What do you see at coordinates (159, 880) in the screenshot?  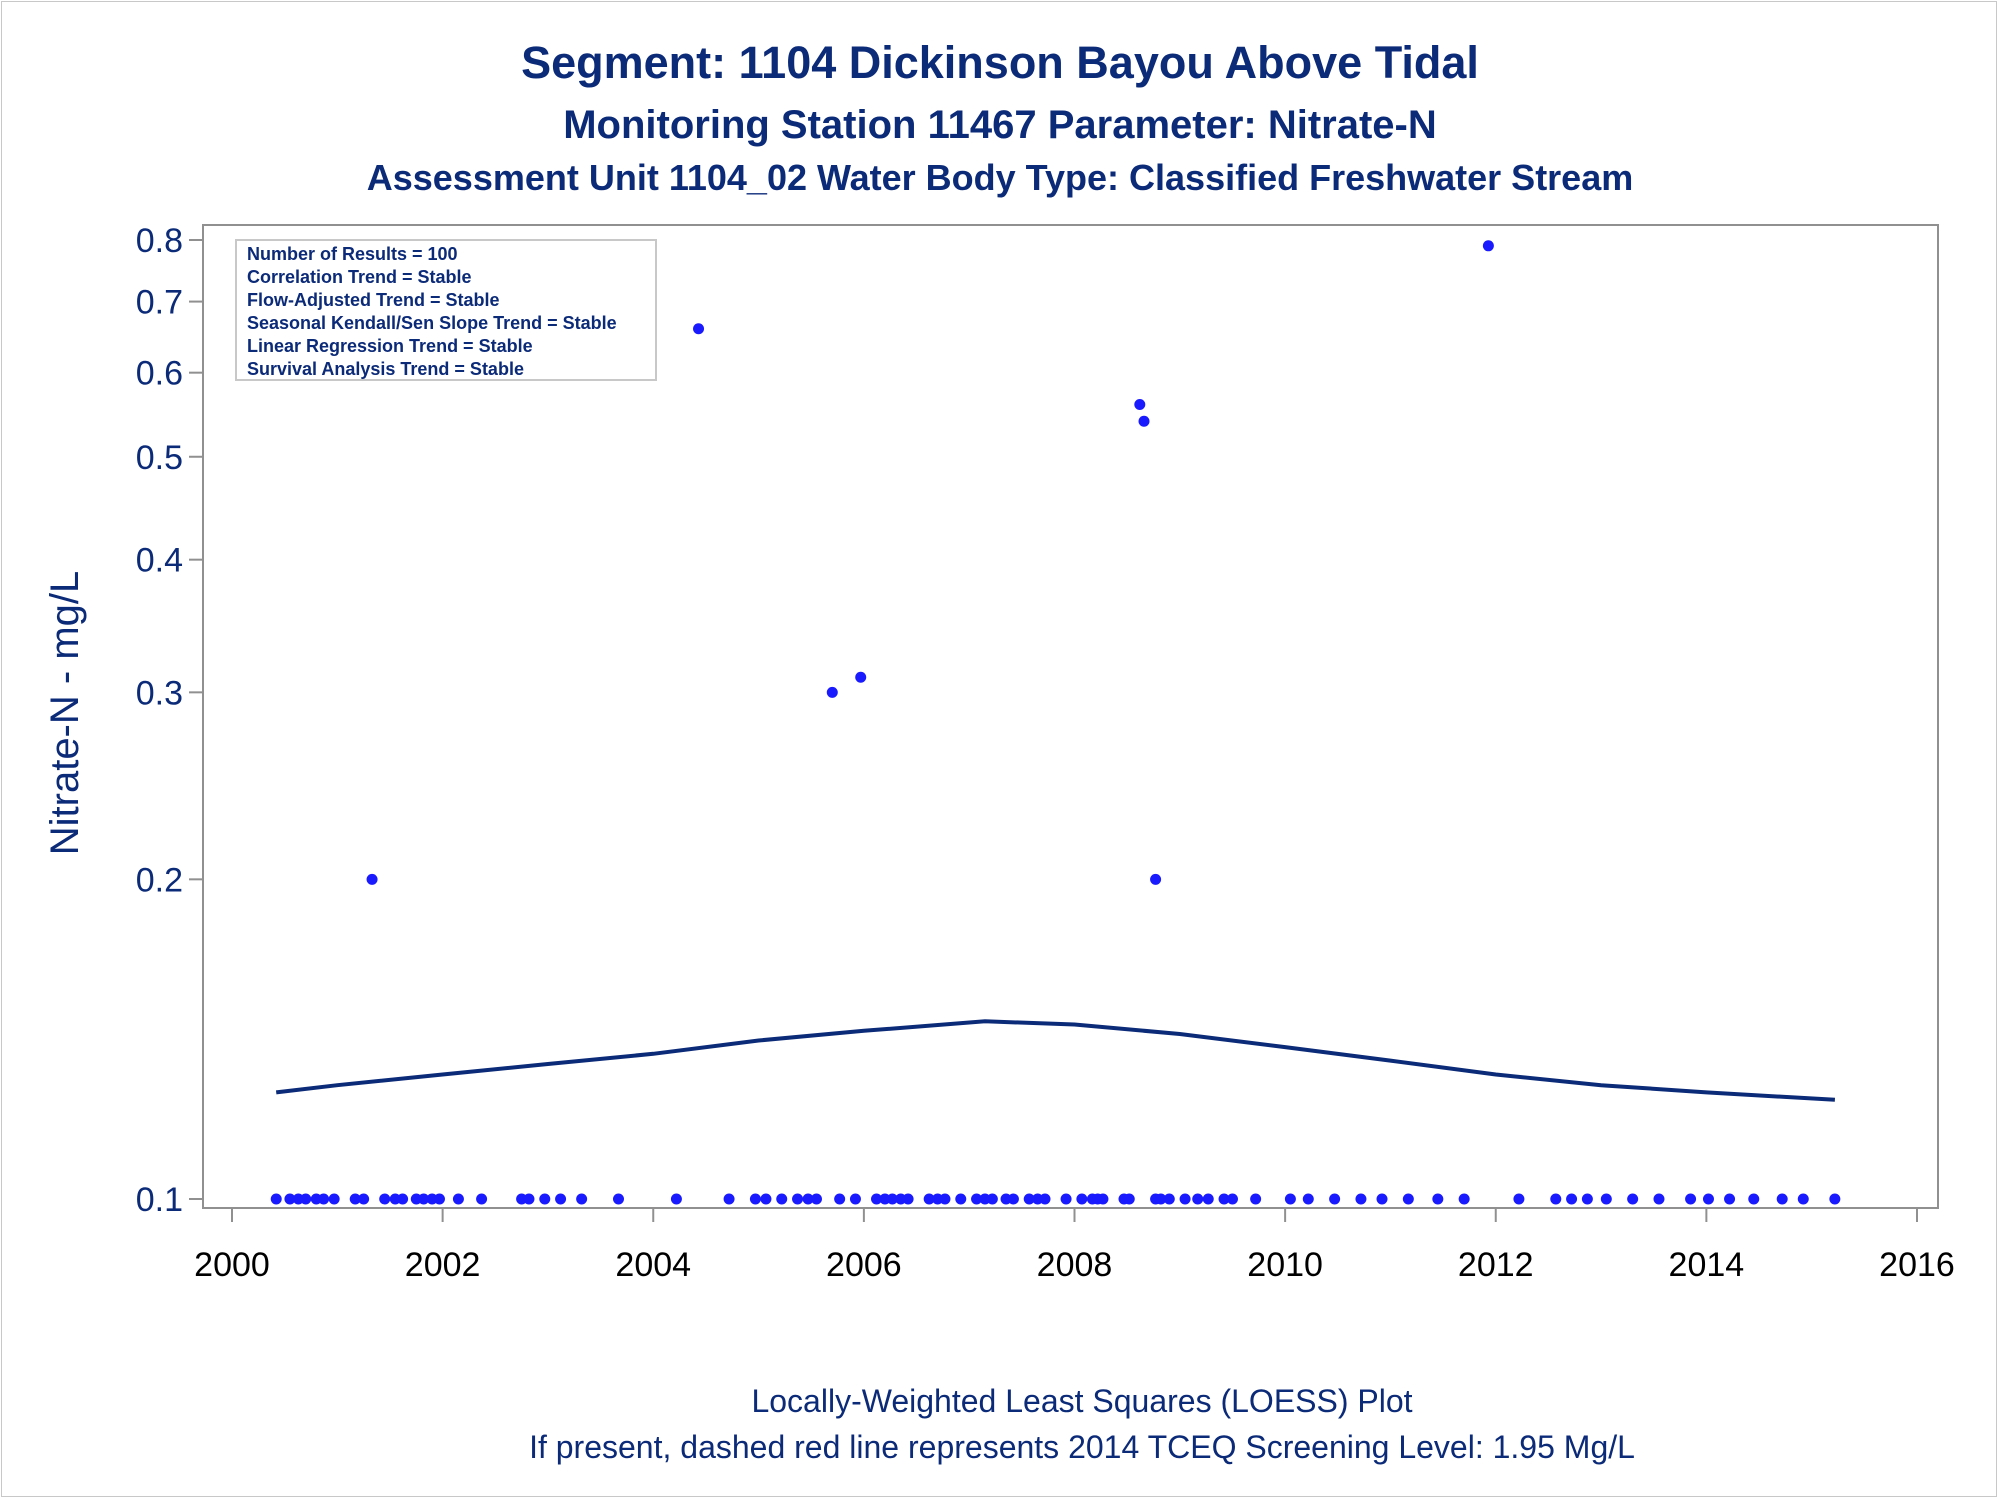 I see `y-tick-label: 0.2` at bounding box center [159, 880].